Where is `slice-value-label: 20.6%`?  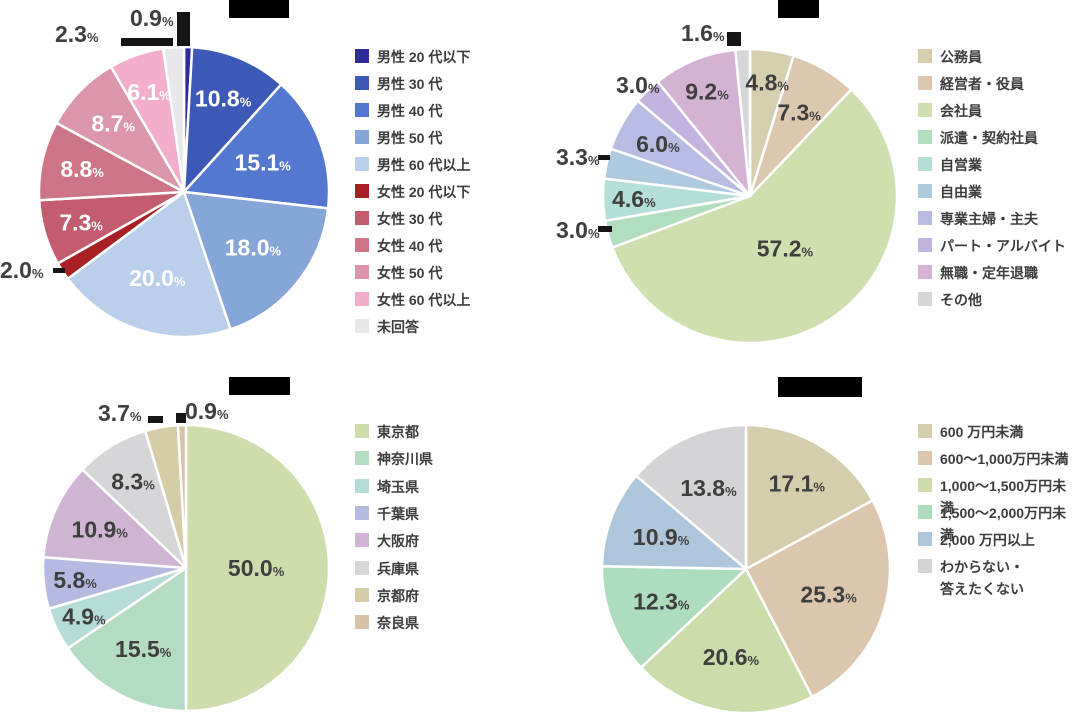
slice-value-label: 20.6% is located at coordinates (731, 657).